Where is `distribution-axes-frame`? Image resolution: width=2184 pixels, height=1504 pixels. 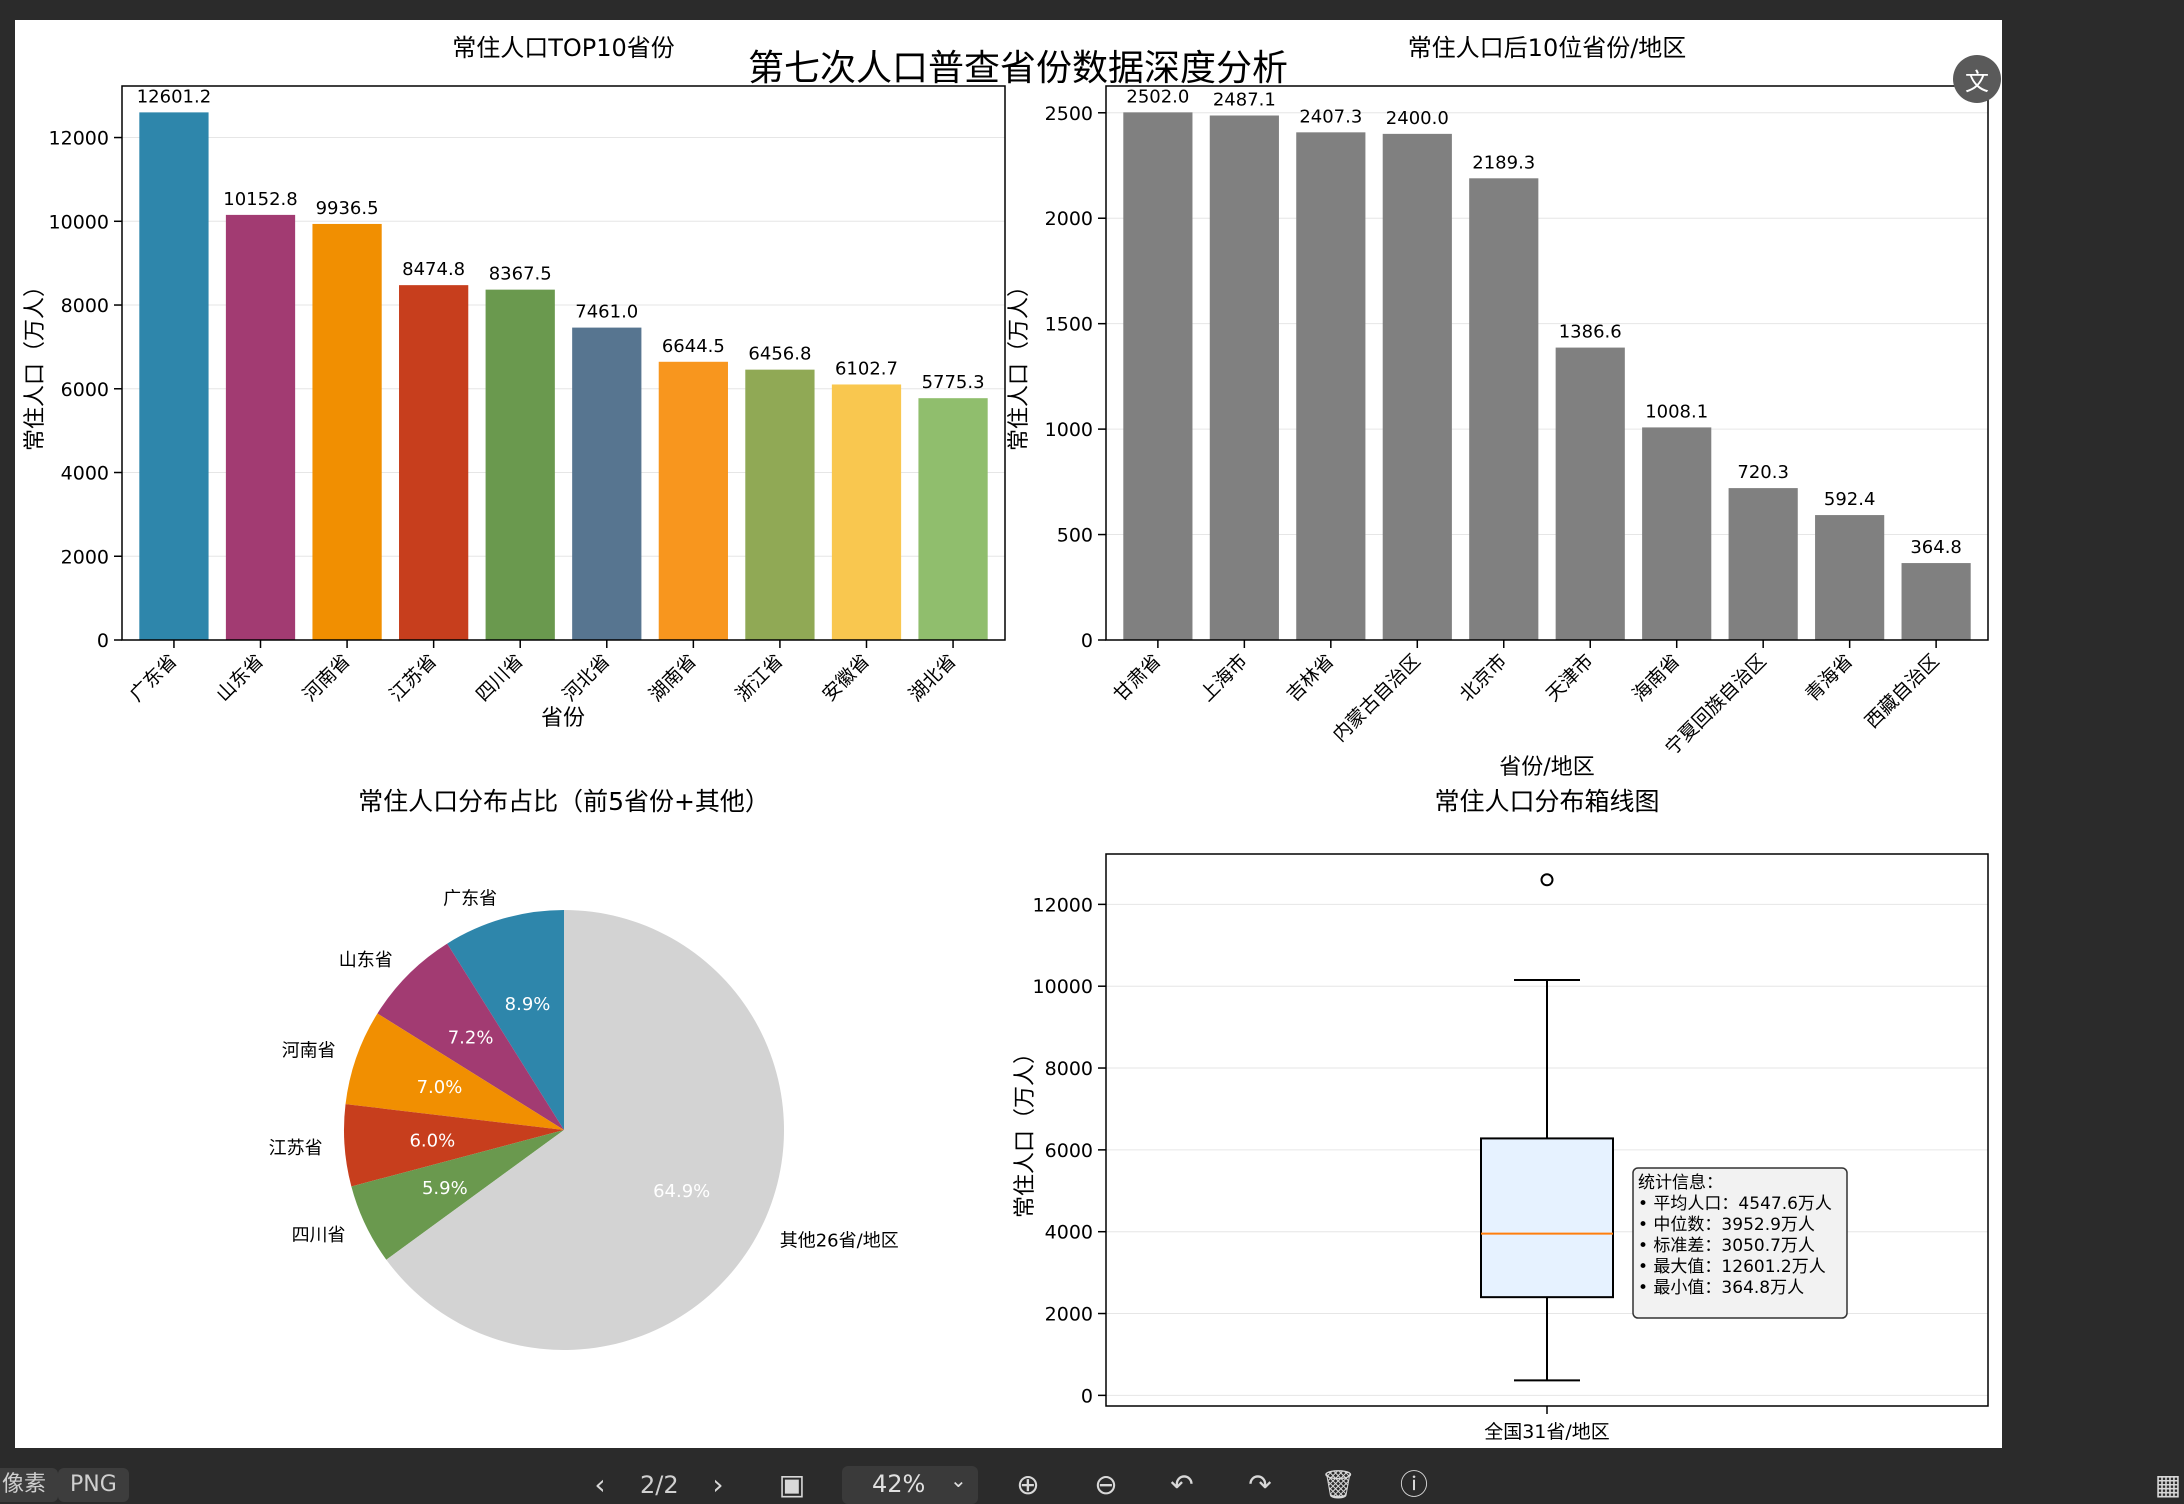 distribution-axes-frame is located at coordinates (1547, 1130).